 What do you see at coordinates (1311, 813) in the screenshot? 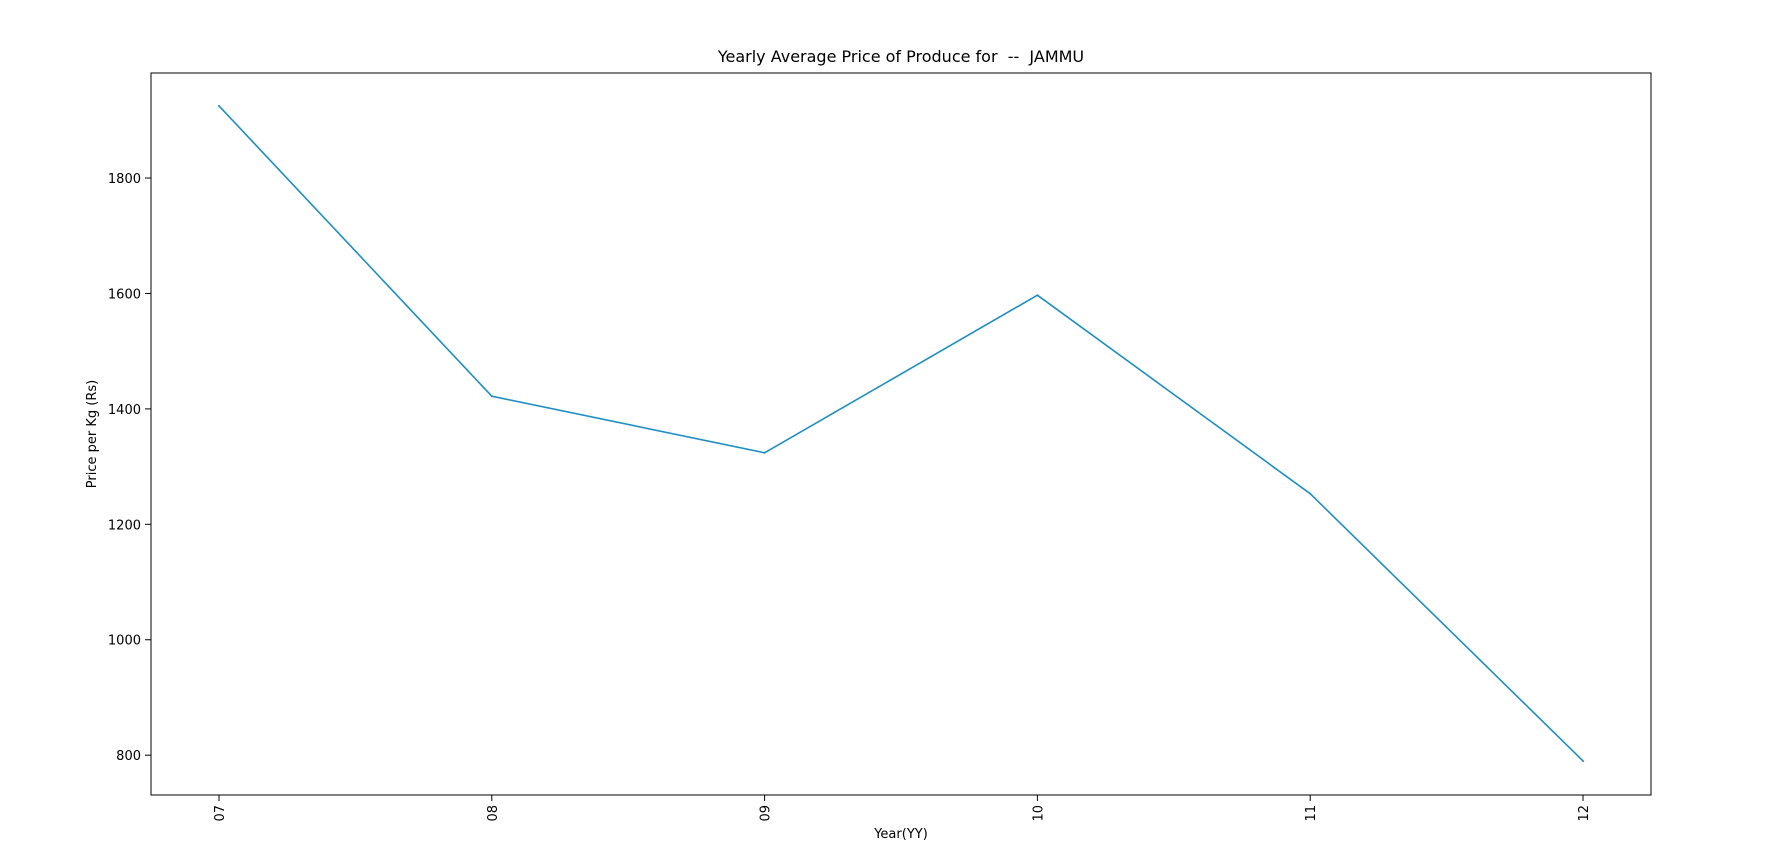
I see `x-tick-label: 11` at bounding box center [1311, 813].